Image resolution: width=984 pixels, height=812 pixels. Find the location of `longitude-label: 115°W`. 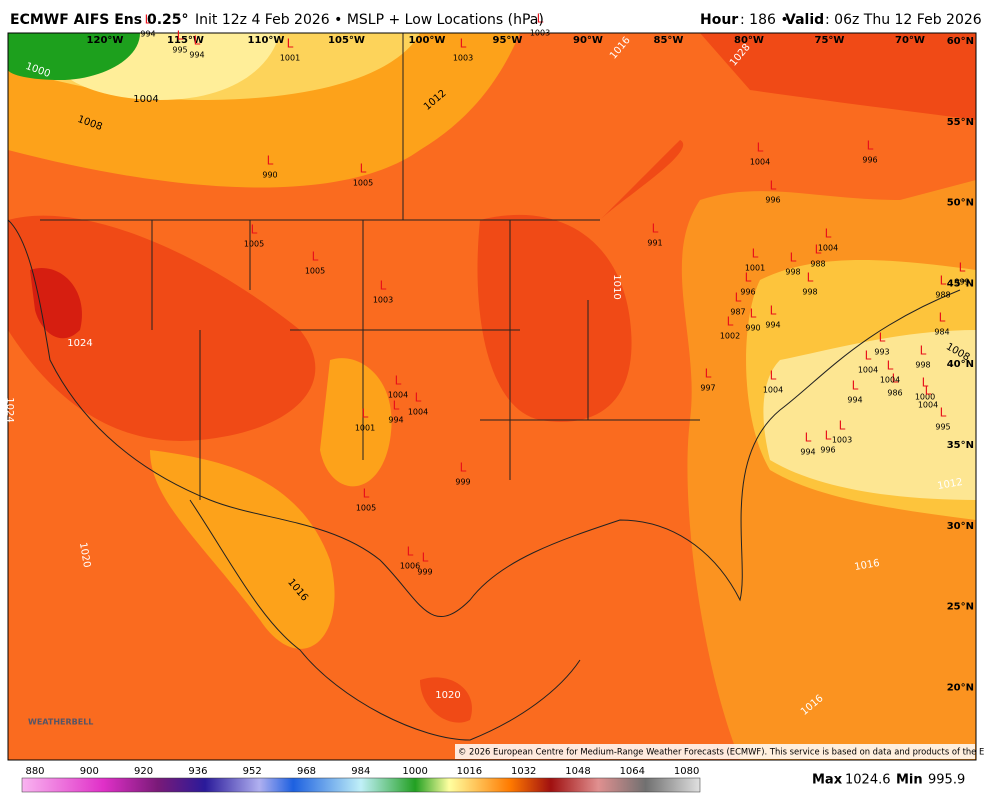

longitude-label: 115°W is located at coordinates (185, 40).